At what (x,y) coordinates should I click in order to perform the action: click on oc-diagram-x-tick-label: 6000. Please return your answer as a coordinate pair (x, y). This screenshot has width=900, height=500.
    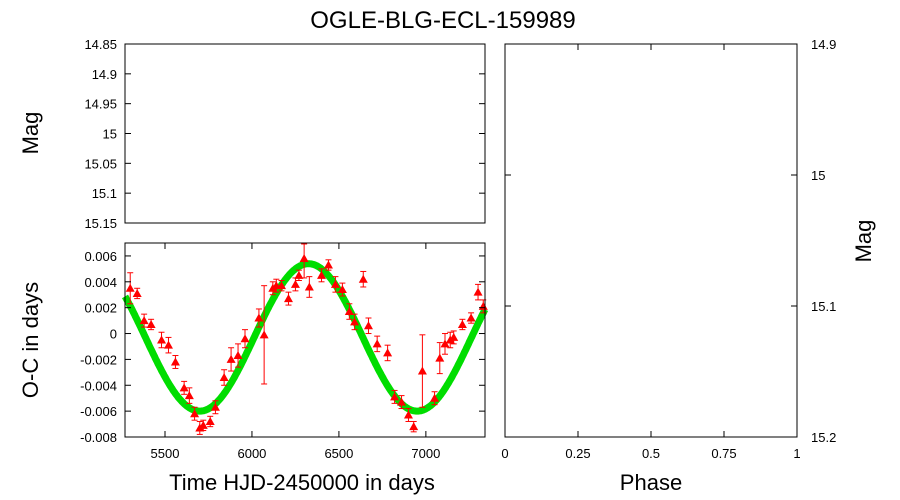
    Looking at the image, I should click on (251, 453).